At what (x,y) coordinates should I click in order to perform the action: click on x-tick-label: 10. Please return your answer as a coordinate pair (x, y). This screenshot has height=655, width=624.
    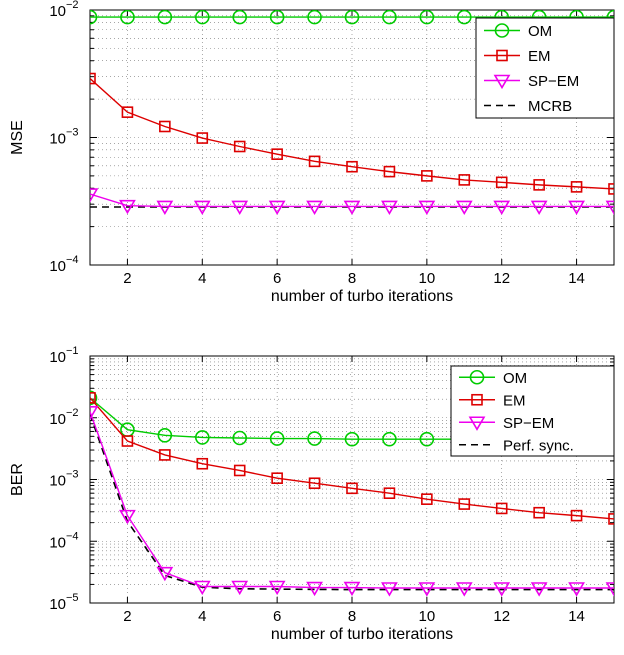
    Looking at the image, I should click on (427, 616).